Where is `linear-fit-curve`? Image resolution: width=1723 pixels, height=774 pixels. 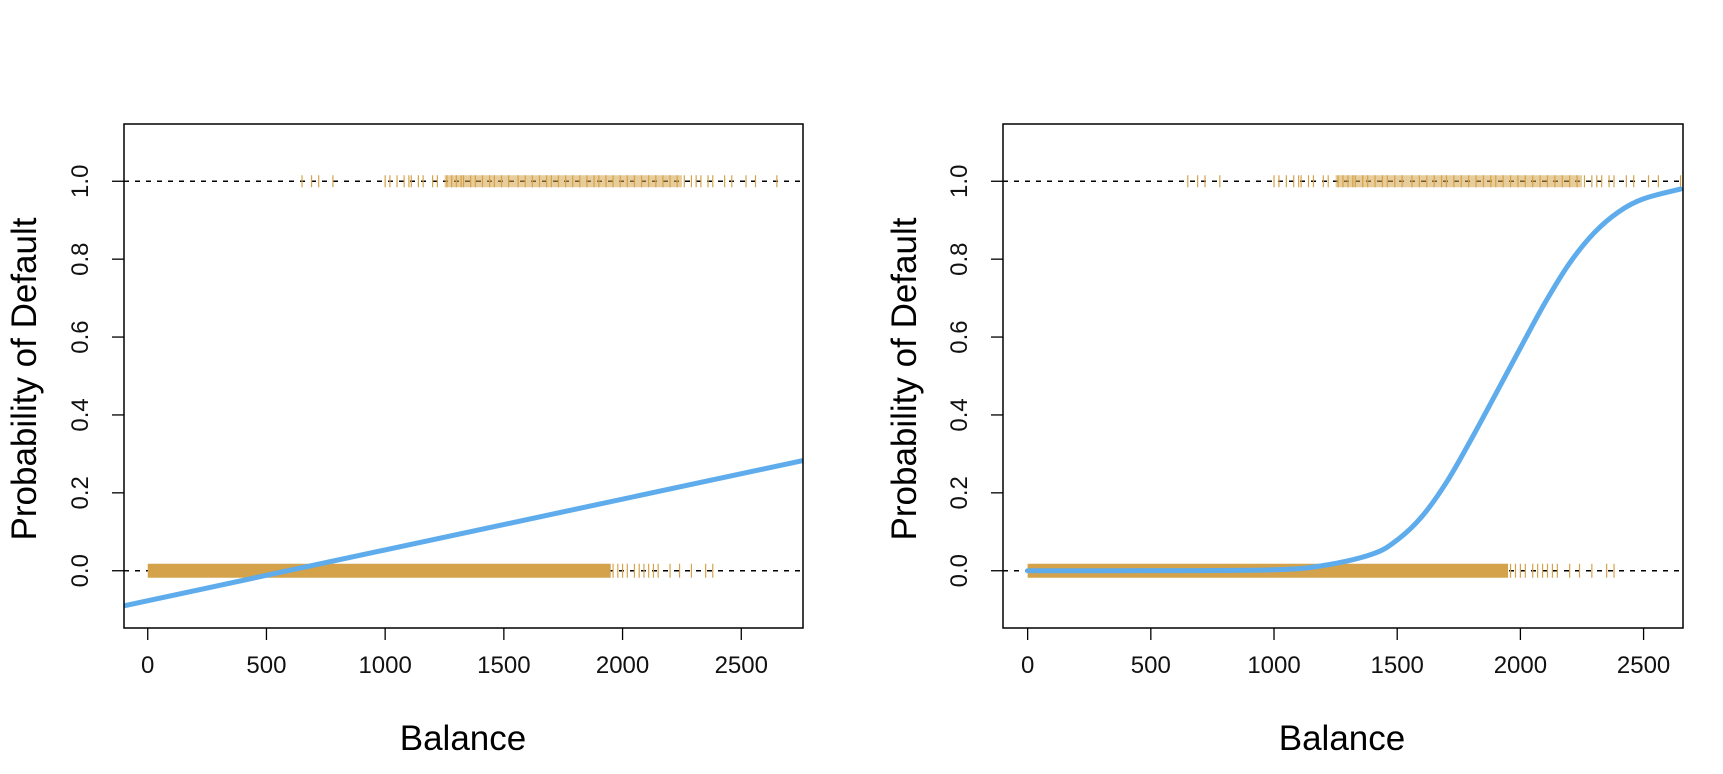
linear-fit-curve is located at coordinates (463, 533).